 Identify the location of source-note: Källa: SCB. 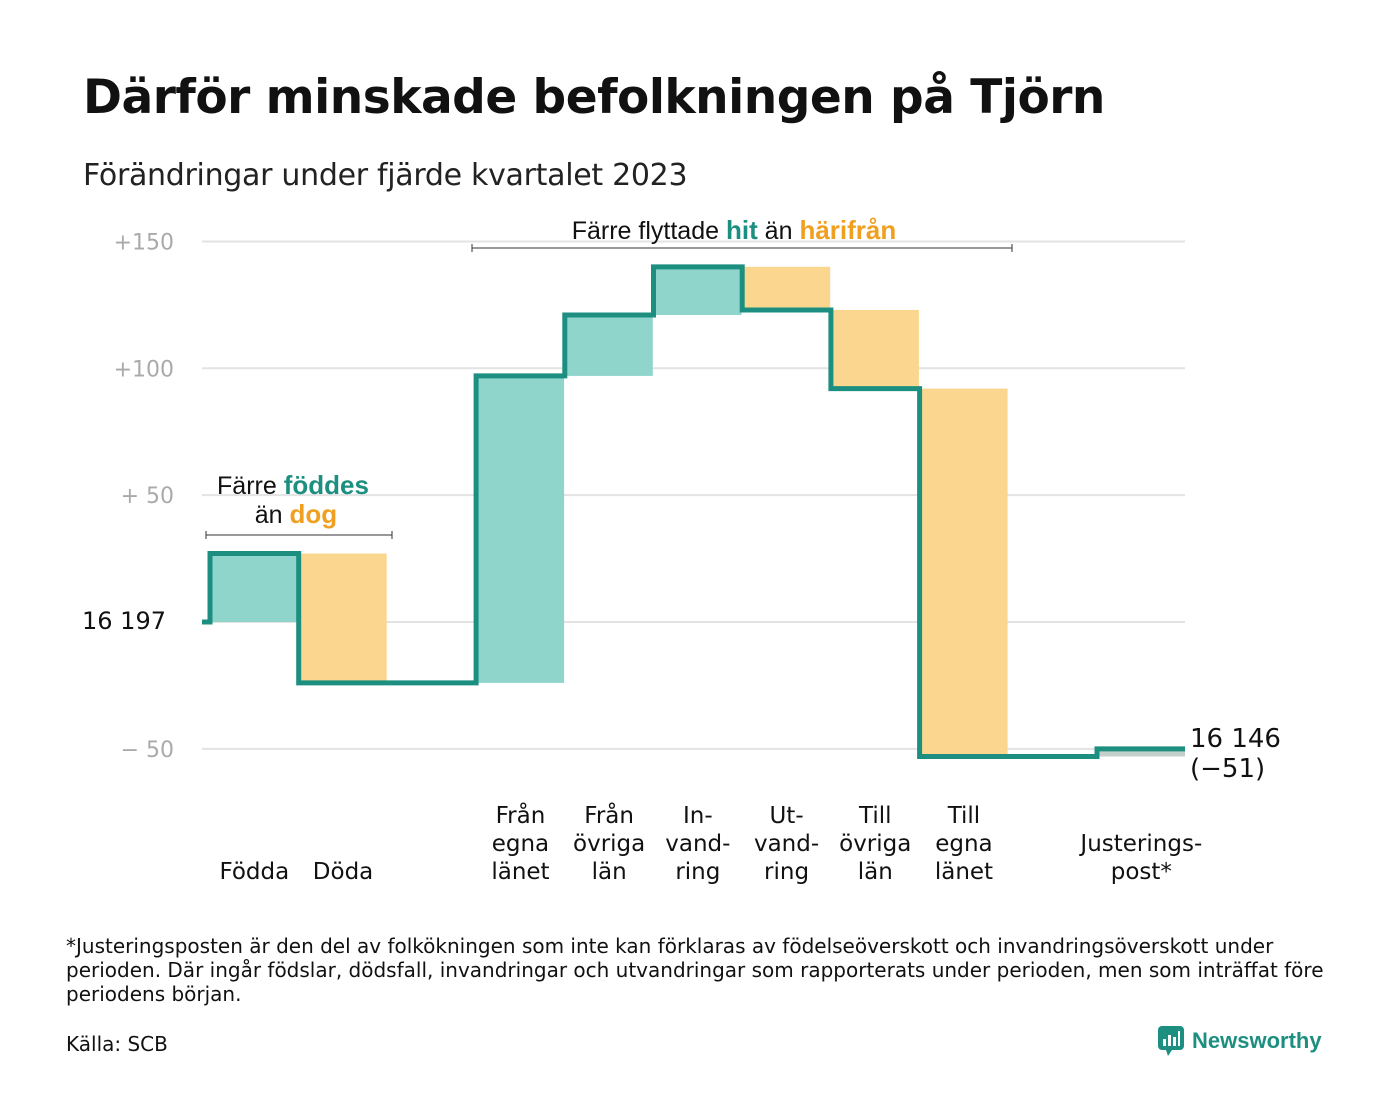
(117, 1044).